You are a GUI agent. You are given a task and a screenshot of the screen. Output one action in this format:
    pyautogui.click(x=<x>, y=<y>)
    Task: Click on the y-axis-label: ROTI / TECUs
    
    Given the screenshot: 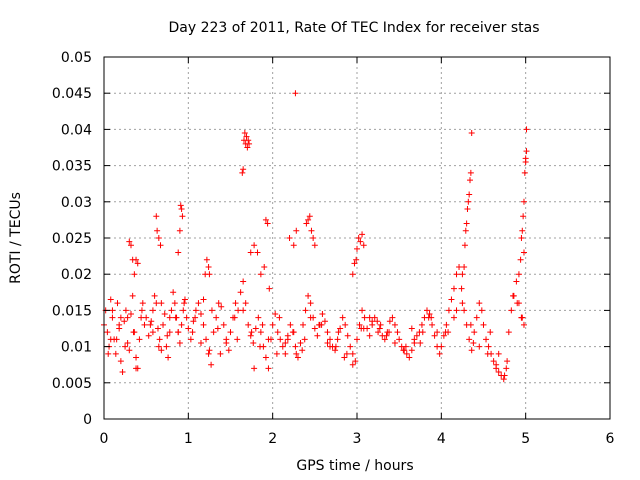 What is the action you would take?
    pyautogui.click(x=16, y=238)
    